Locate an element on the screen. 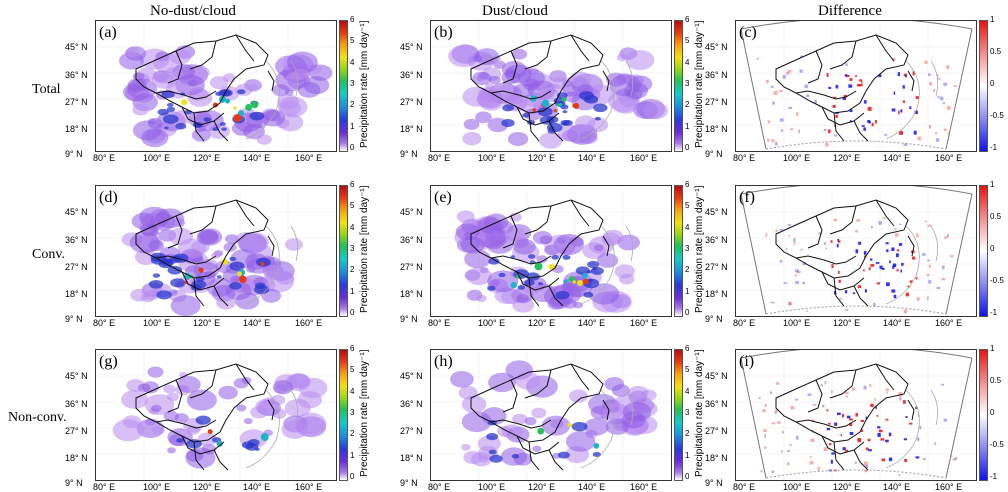 This screenshot has height=492, width=1008. map-panel-h: (h) is located at coordinates (551, 415).